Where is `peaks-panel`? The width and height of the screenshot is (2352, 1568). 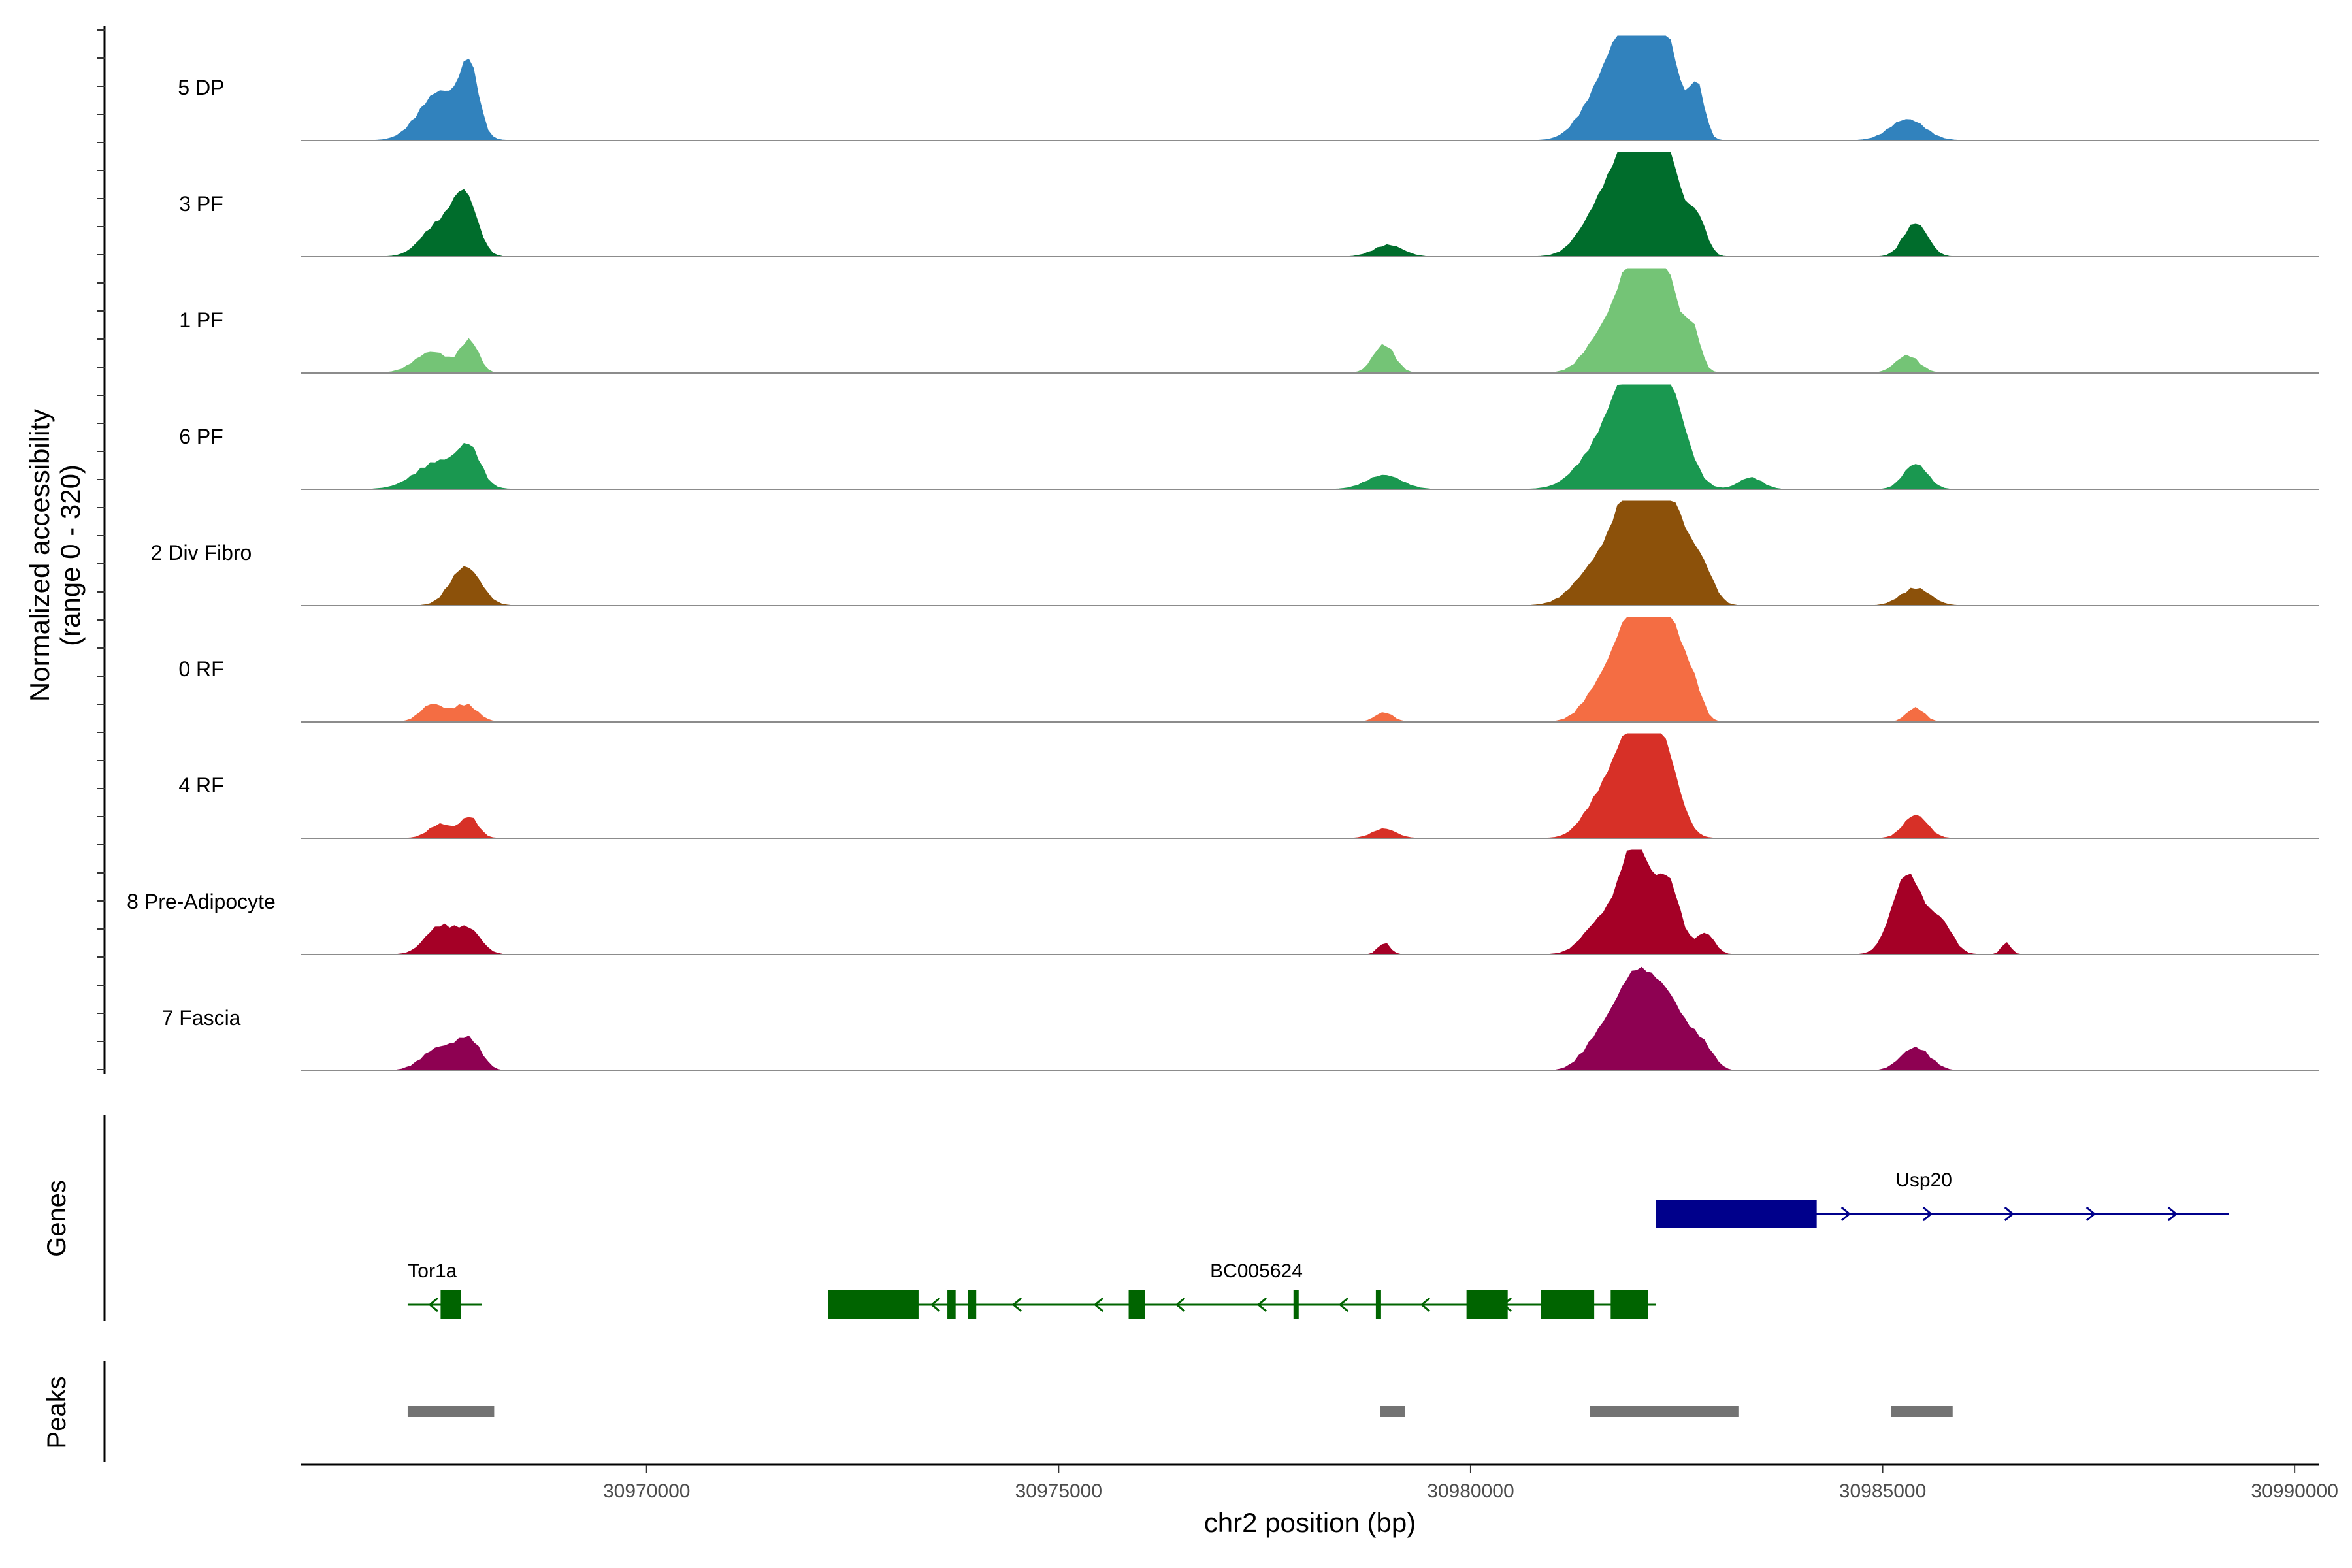 peaks-panel is located at coordinates (1180, 1411).